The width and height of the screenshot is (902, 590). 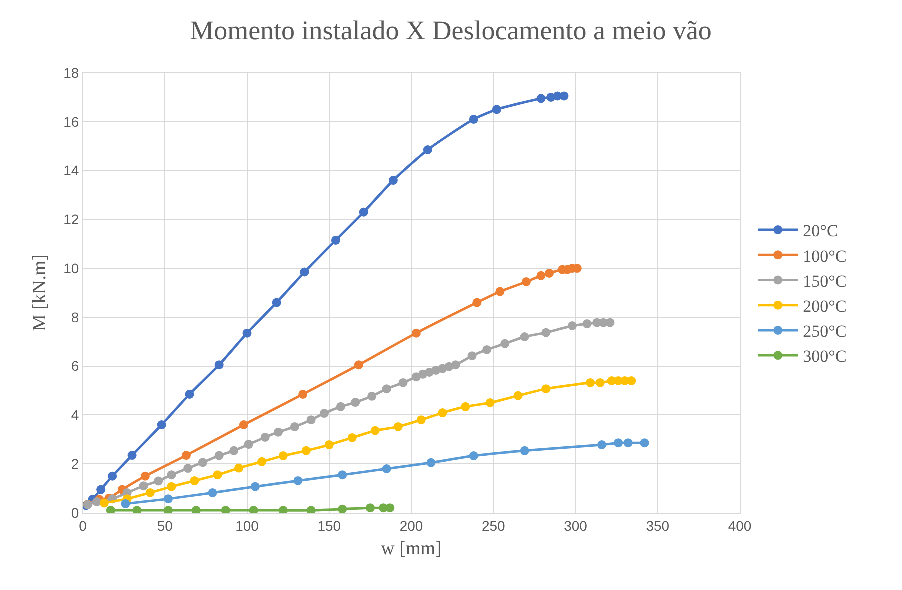 What do you see at coordinates (72, 170) in the screenshot?
I see `y-tick-label: 14` at bounding box center [72, 170].